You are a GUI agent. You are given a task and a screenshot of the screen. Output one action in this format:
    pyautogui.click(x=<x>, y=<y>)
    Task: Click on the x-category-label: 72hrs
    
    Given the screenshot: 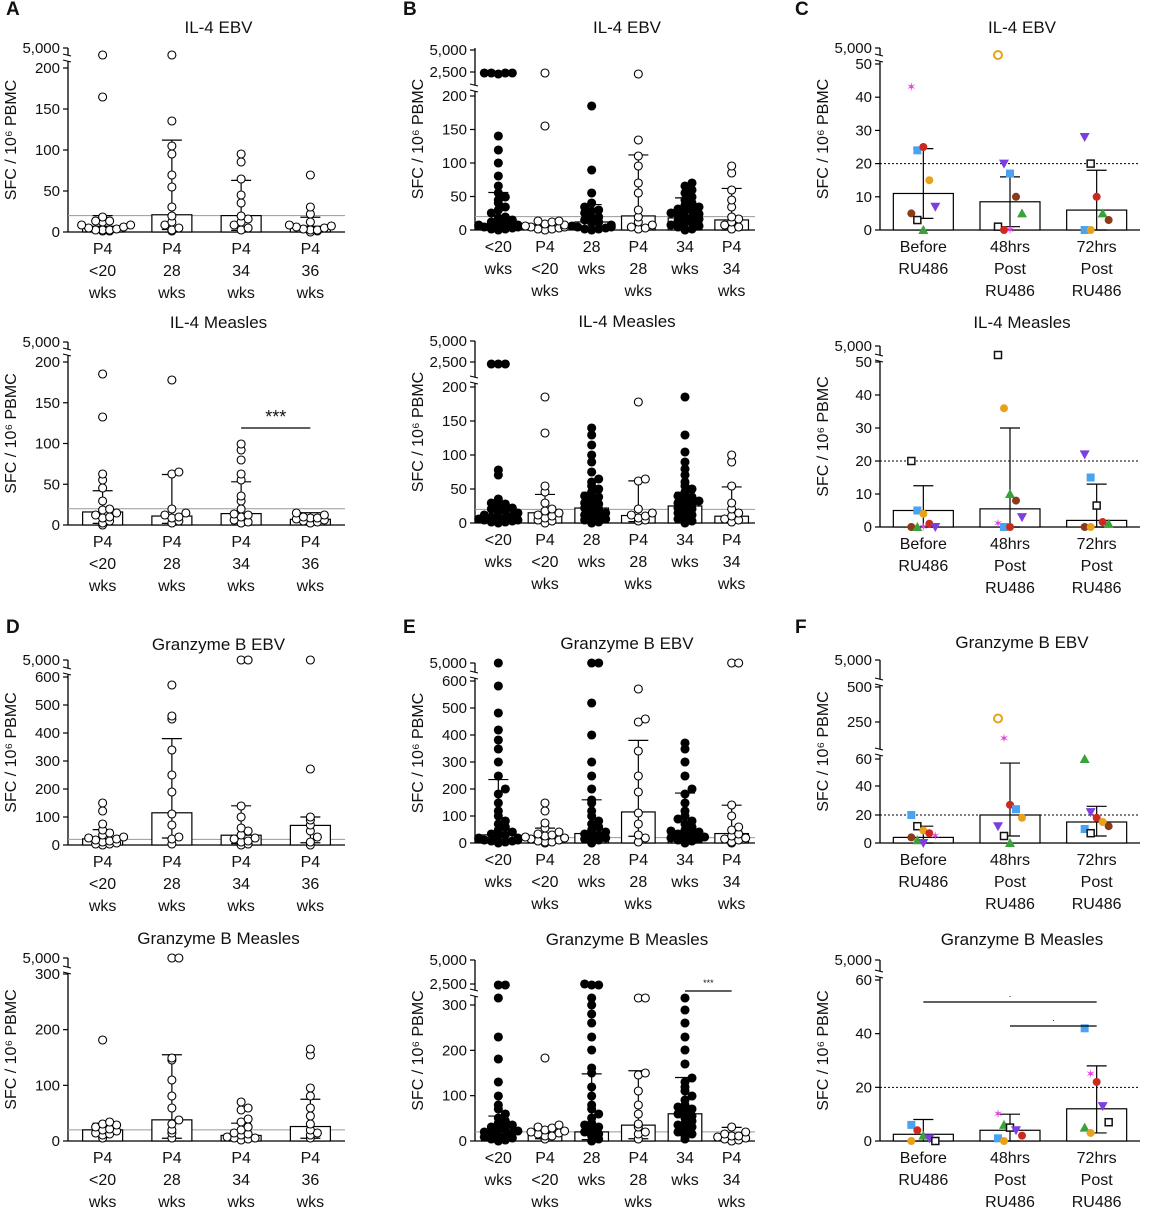 What is the action you would take?
    pyautogui.click(x=1097, y=247)
    